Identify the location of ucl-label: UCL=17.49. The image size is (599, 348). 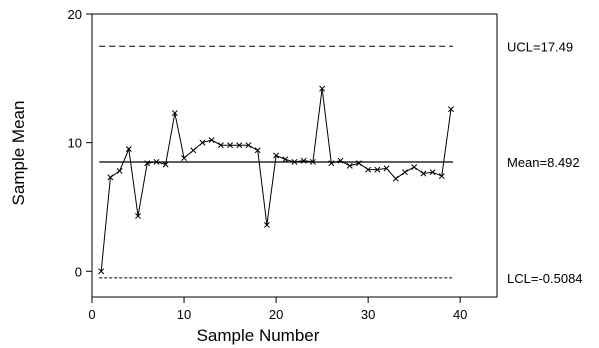
(540, 46).